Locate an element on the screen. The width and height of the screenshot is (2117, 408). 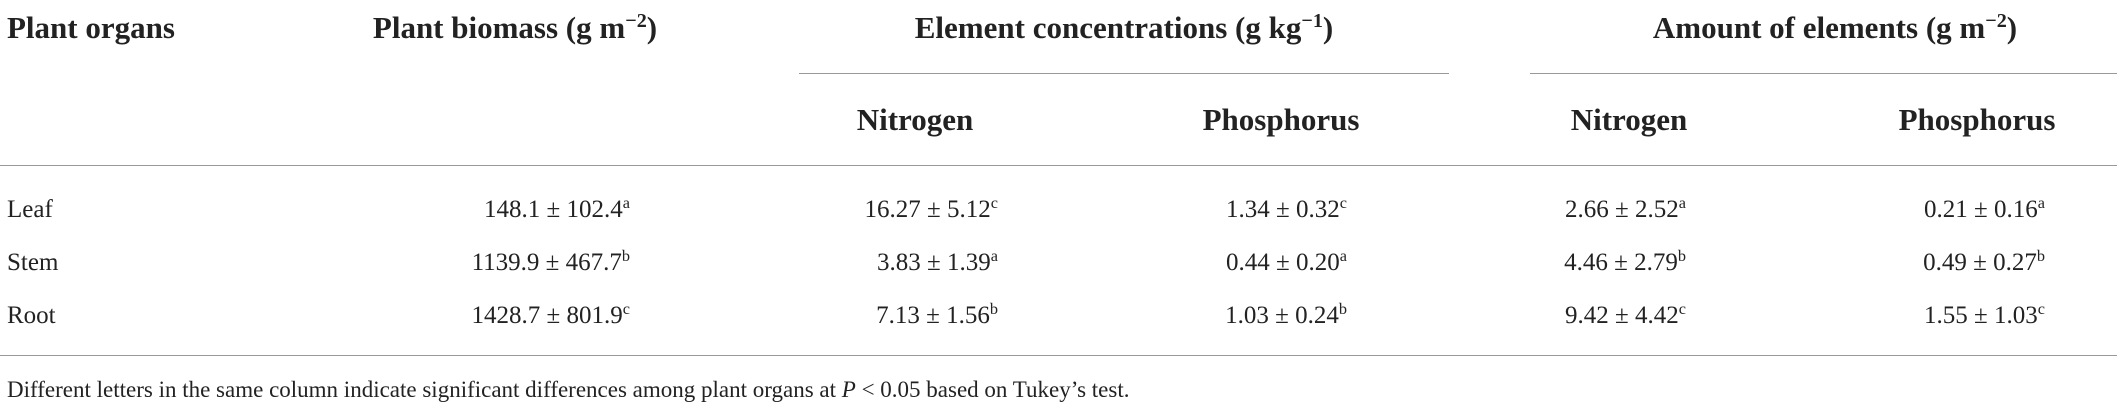
cell-value: 1.55 ± 1.03 is located at coordinates (1981, 315).